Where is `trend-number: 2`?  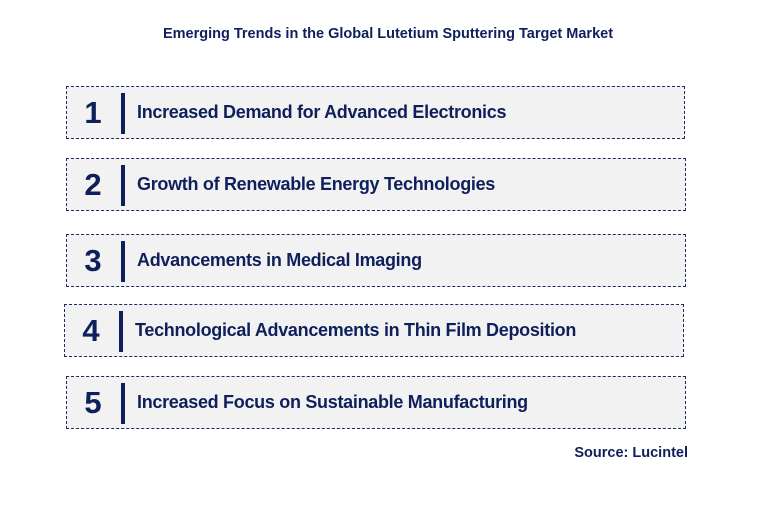
trend-number: 2 is located at coordinates (93, 184).